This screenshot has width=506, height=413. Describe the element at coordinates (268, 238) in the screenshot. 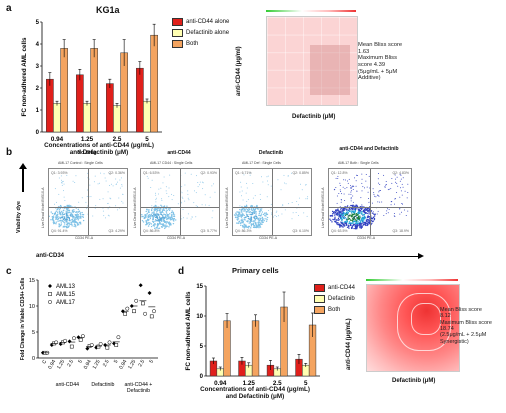

I see `flow-x-axis-label: CD34 PE-A` at that location.